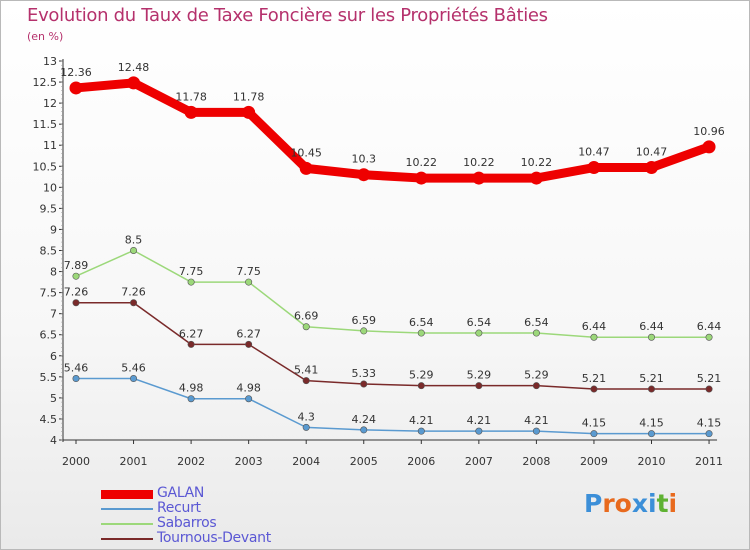 The height and width of the screenshot is (550, 750). Describe the element at coordinates (593, 503) in the screenshot. I see `logo-letter: P` at that location.